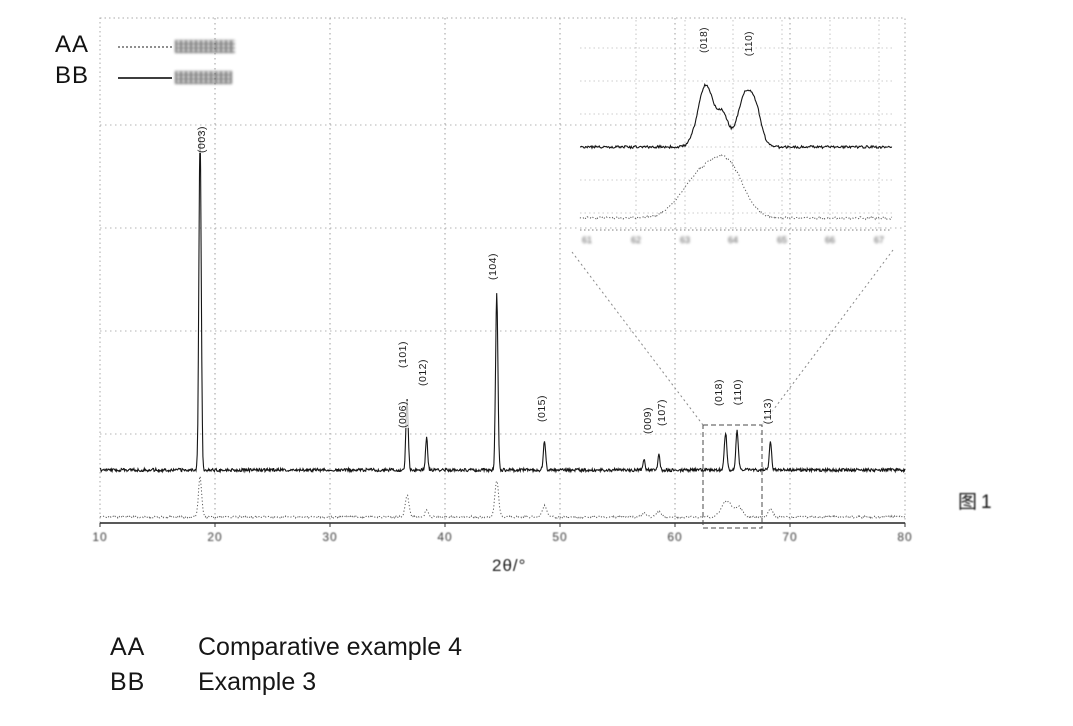  Describe the element at coordinates (445, 537) in the screenshot. I see `x-tick-label: 40` at that location.